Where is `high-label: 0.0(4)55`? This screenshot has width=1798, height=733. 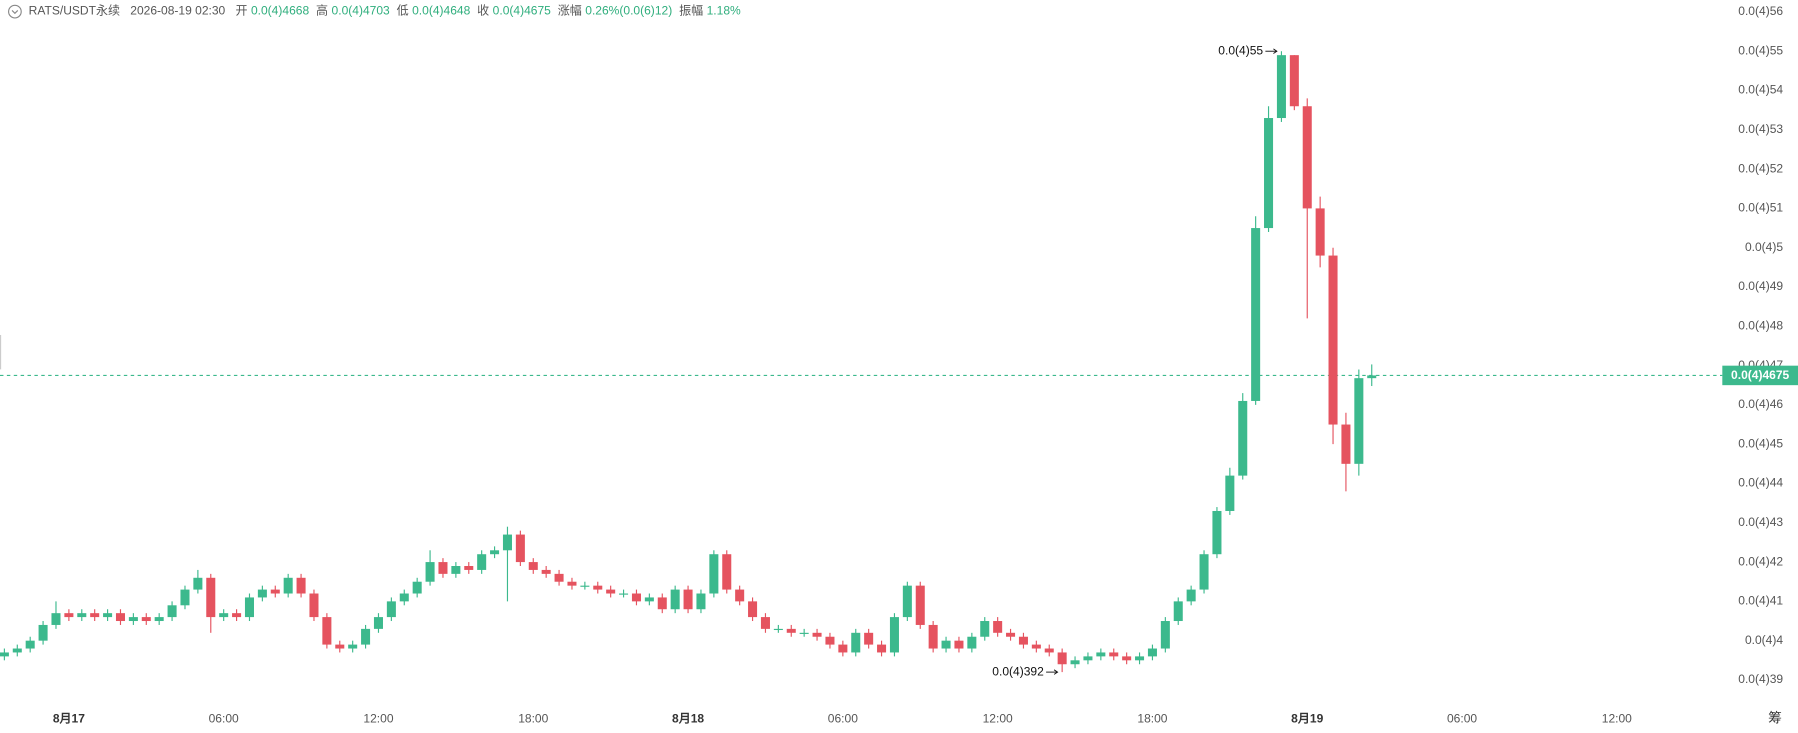
high-label: 0.0(4)55 is located at coordinates (1240, 50).